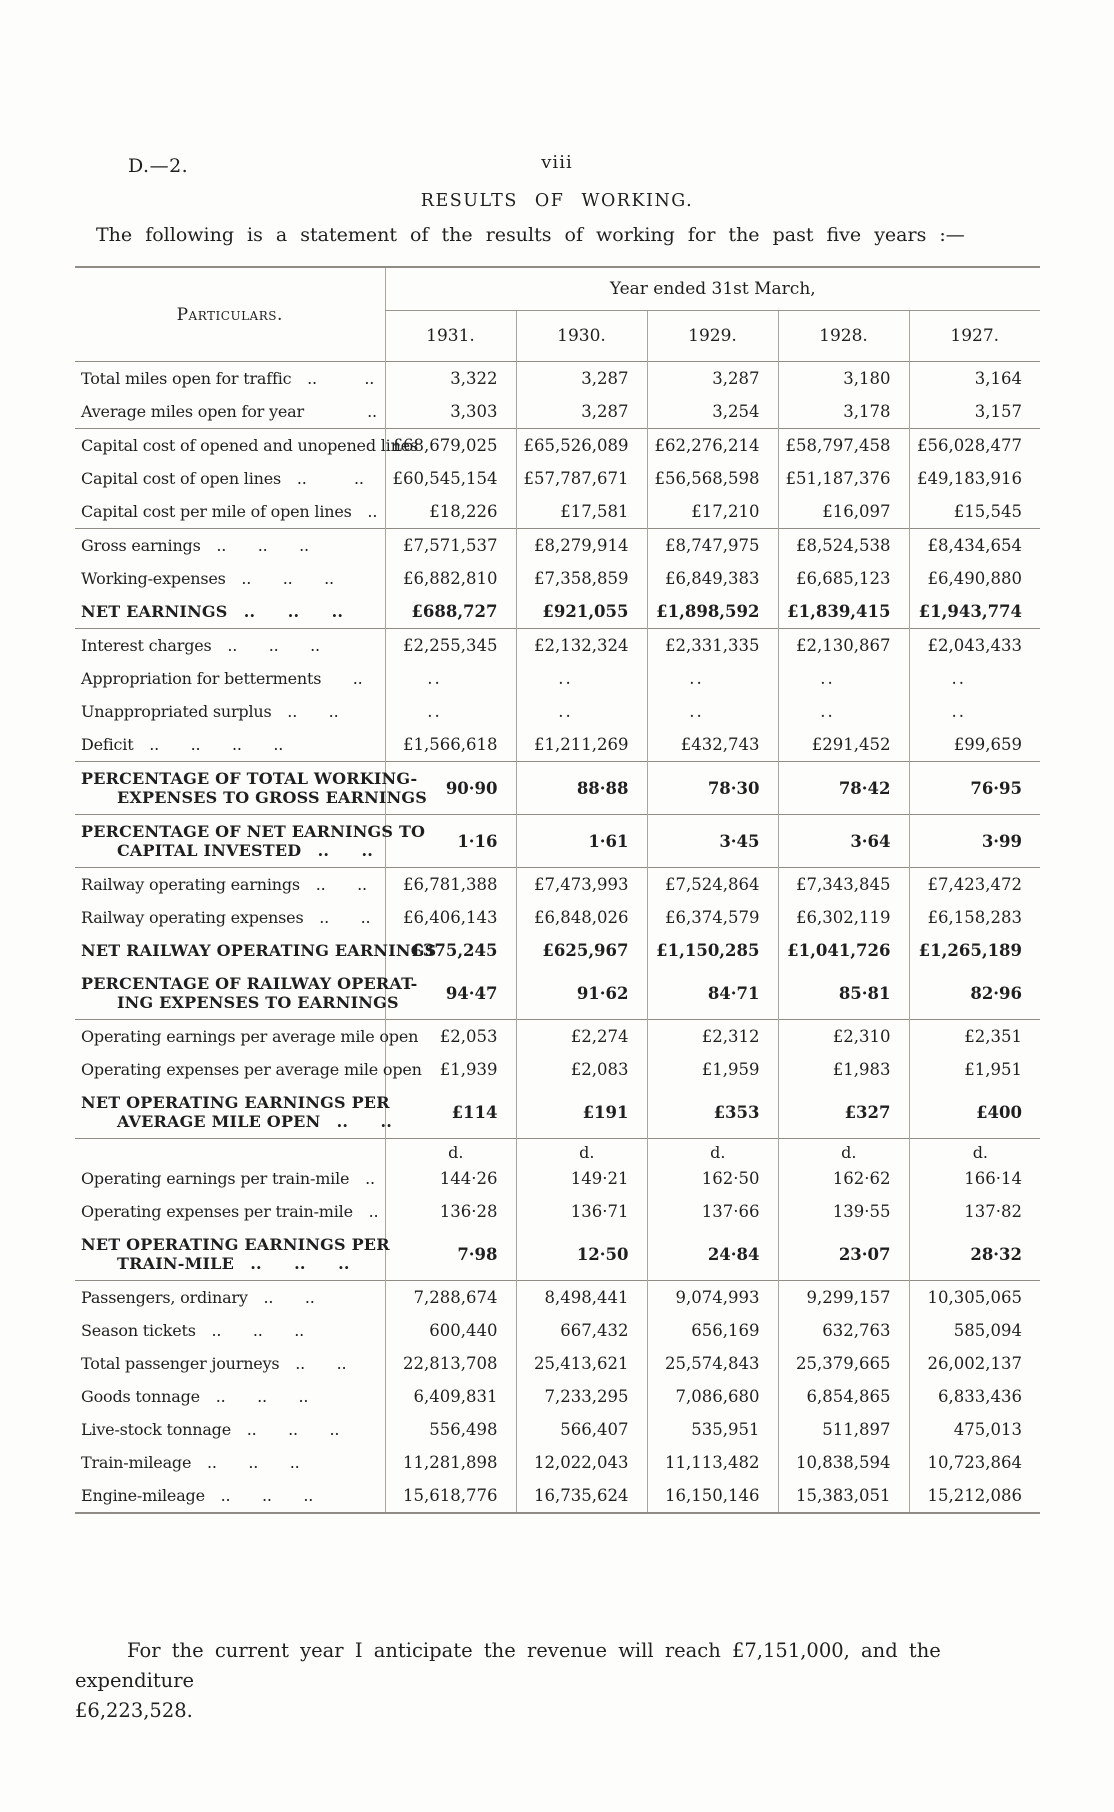  Describe the element at coordinates (974, 841) in the screenshot. I see `cell-value: 3·99` at that location.